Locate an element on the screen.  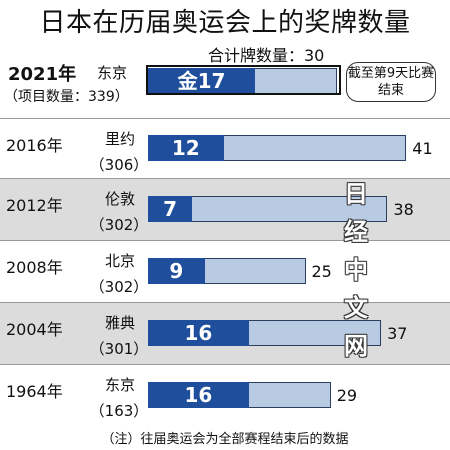
watermark-character: 日 is located at coordinates (356, 194).